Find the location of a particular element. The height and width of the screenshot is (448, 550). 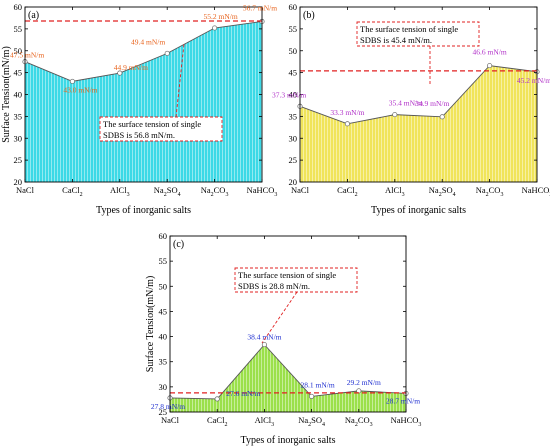

point-label: 28.1 mN/m is located at coordinates (318, 384).